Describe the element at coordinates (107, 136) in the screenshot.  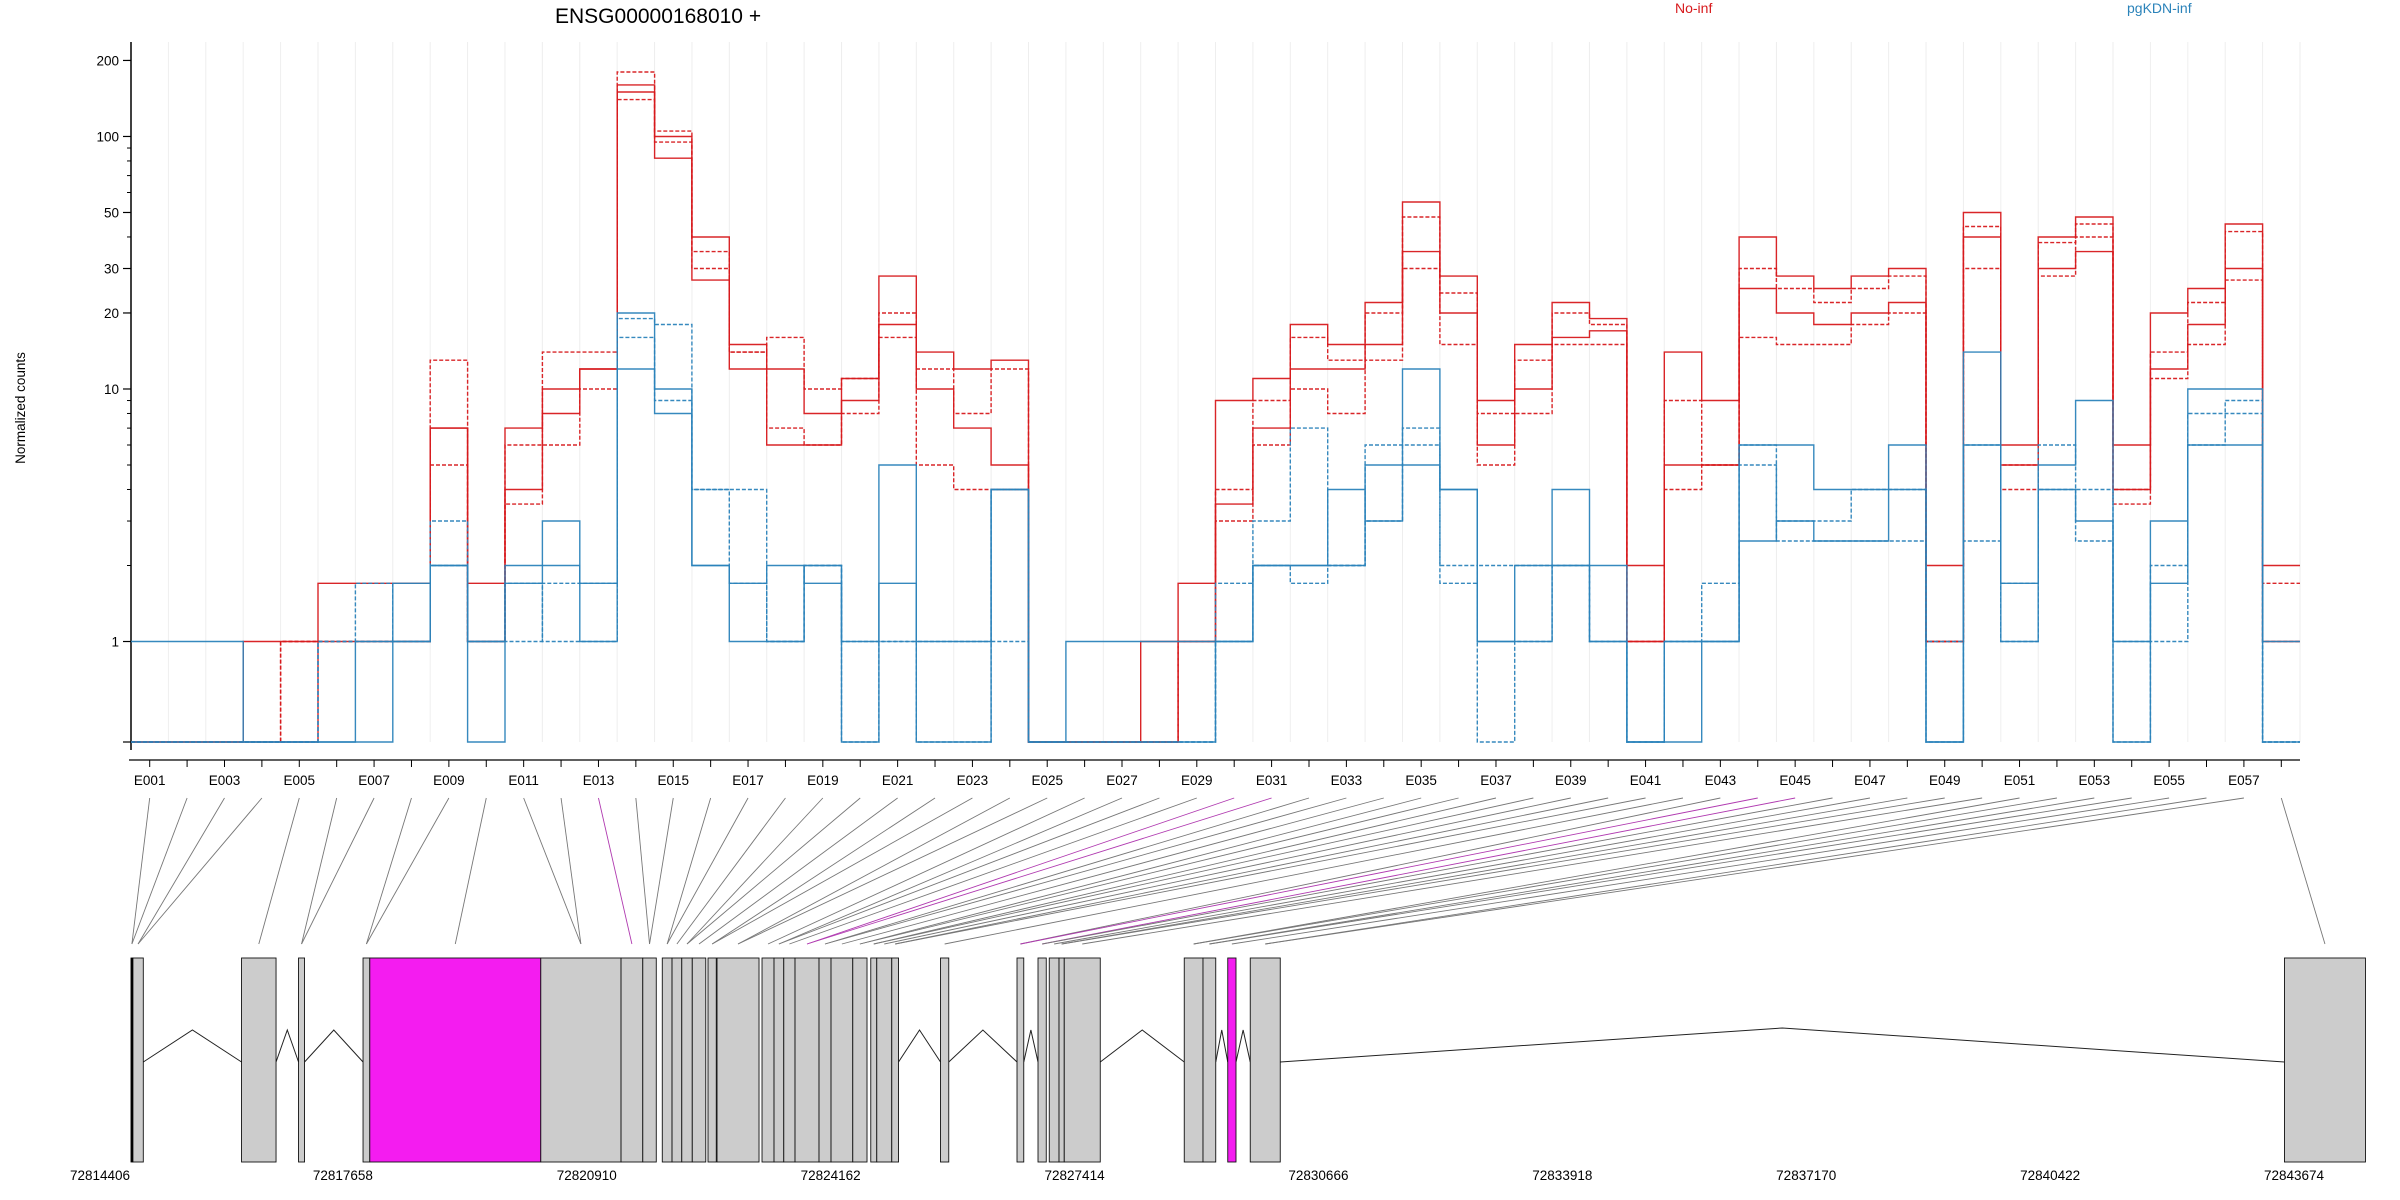
I see `y-tick-label: 100` at that location.